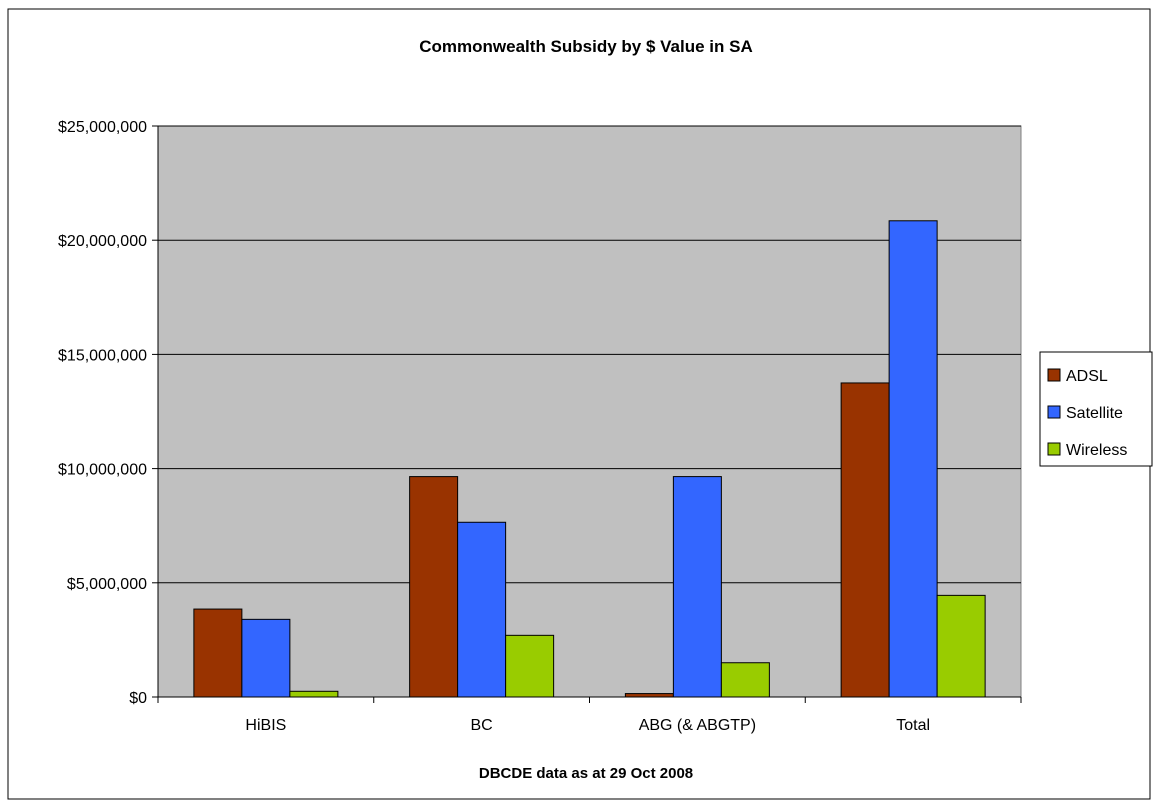  I want to click on legend: ADSL Satellite Wireless, so click(1096, 409).